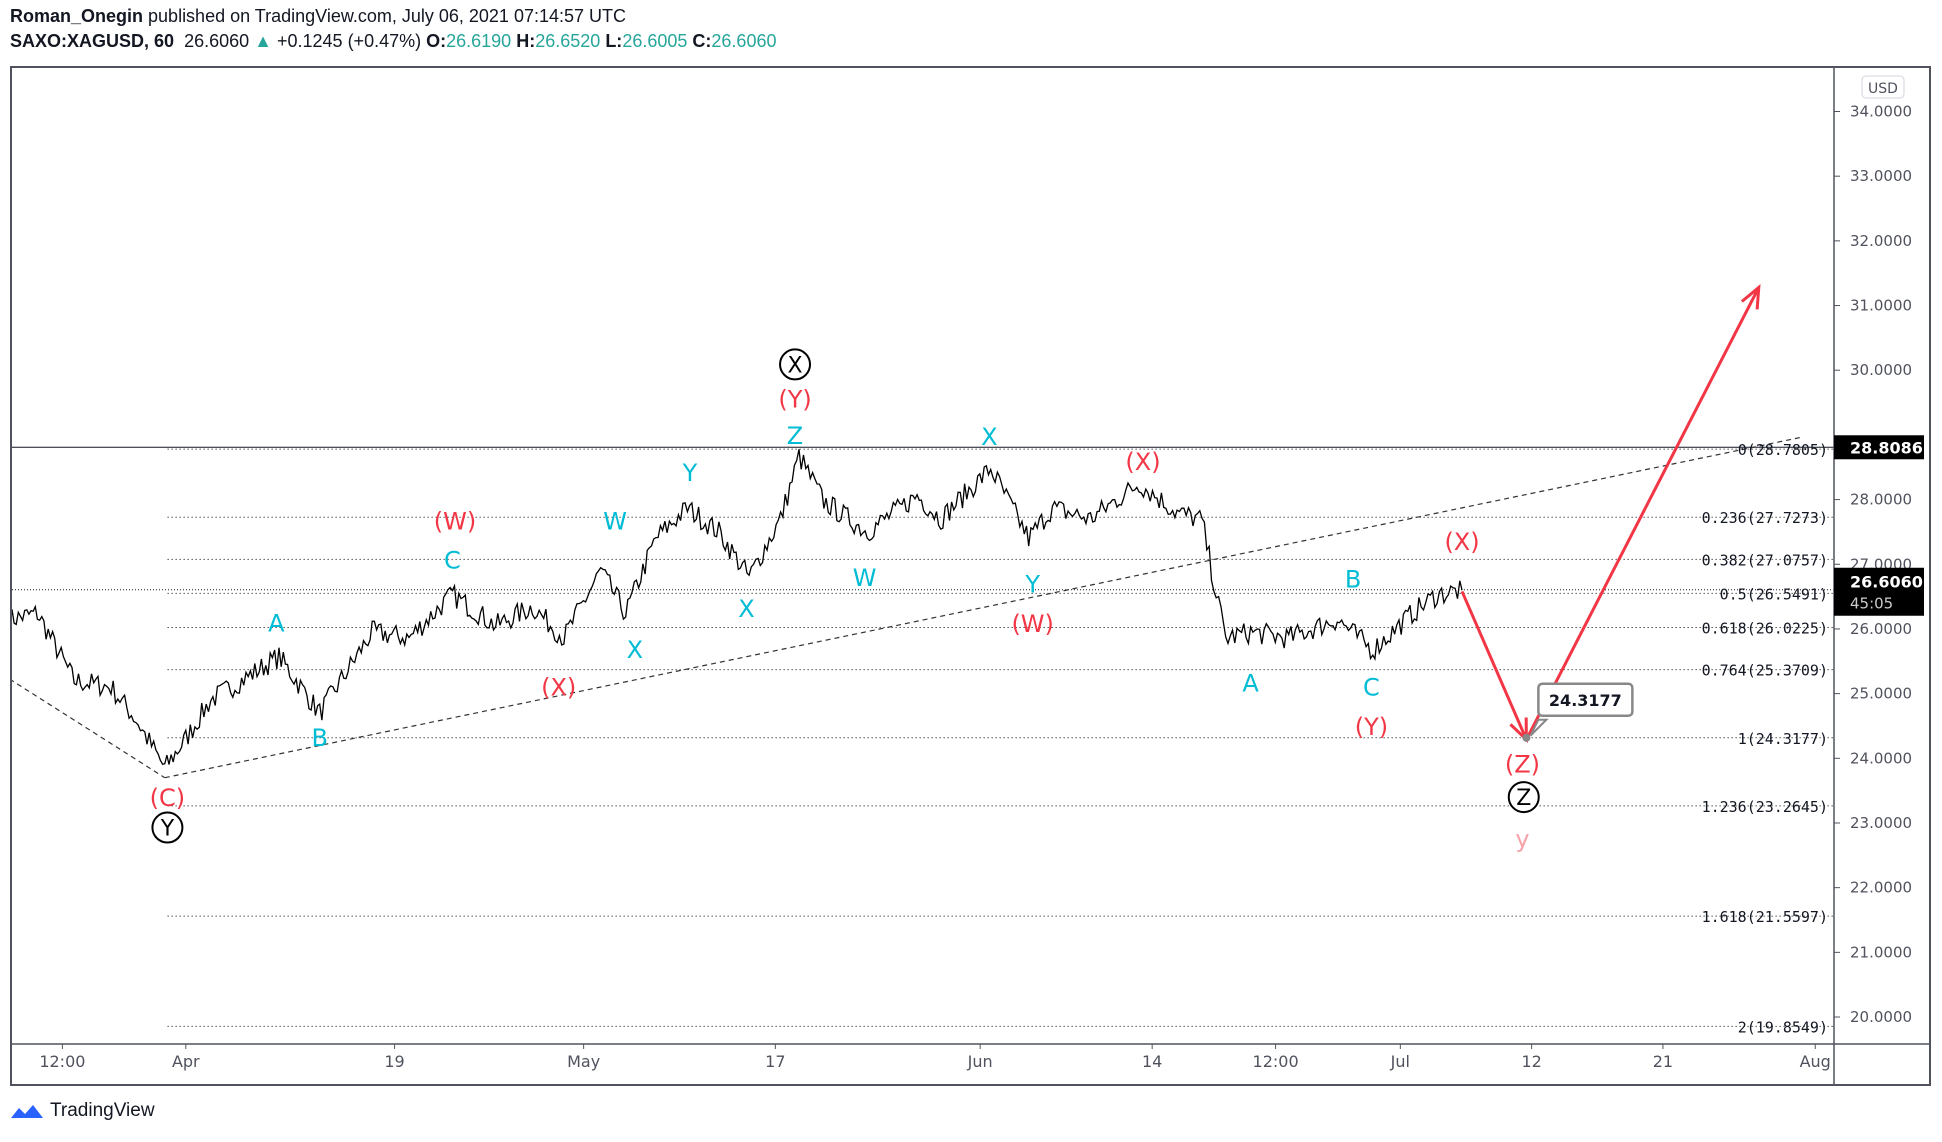 Image resolution: width=1942 pixels, height=1142 pixels. I want to click on close-value: 26.6060, so click(744, 41).